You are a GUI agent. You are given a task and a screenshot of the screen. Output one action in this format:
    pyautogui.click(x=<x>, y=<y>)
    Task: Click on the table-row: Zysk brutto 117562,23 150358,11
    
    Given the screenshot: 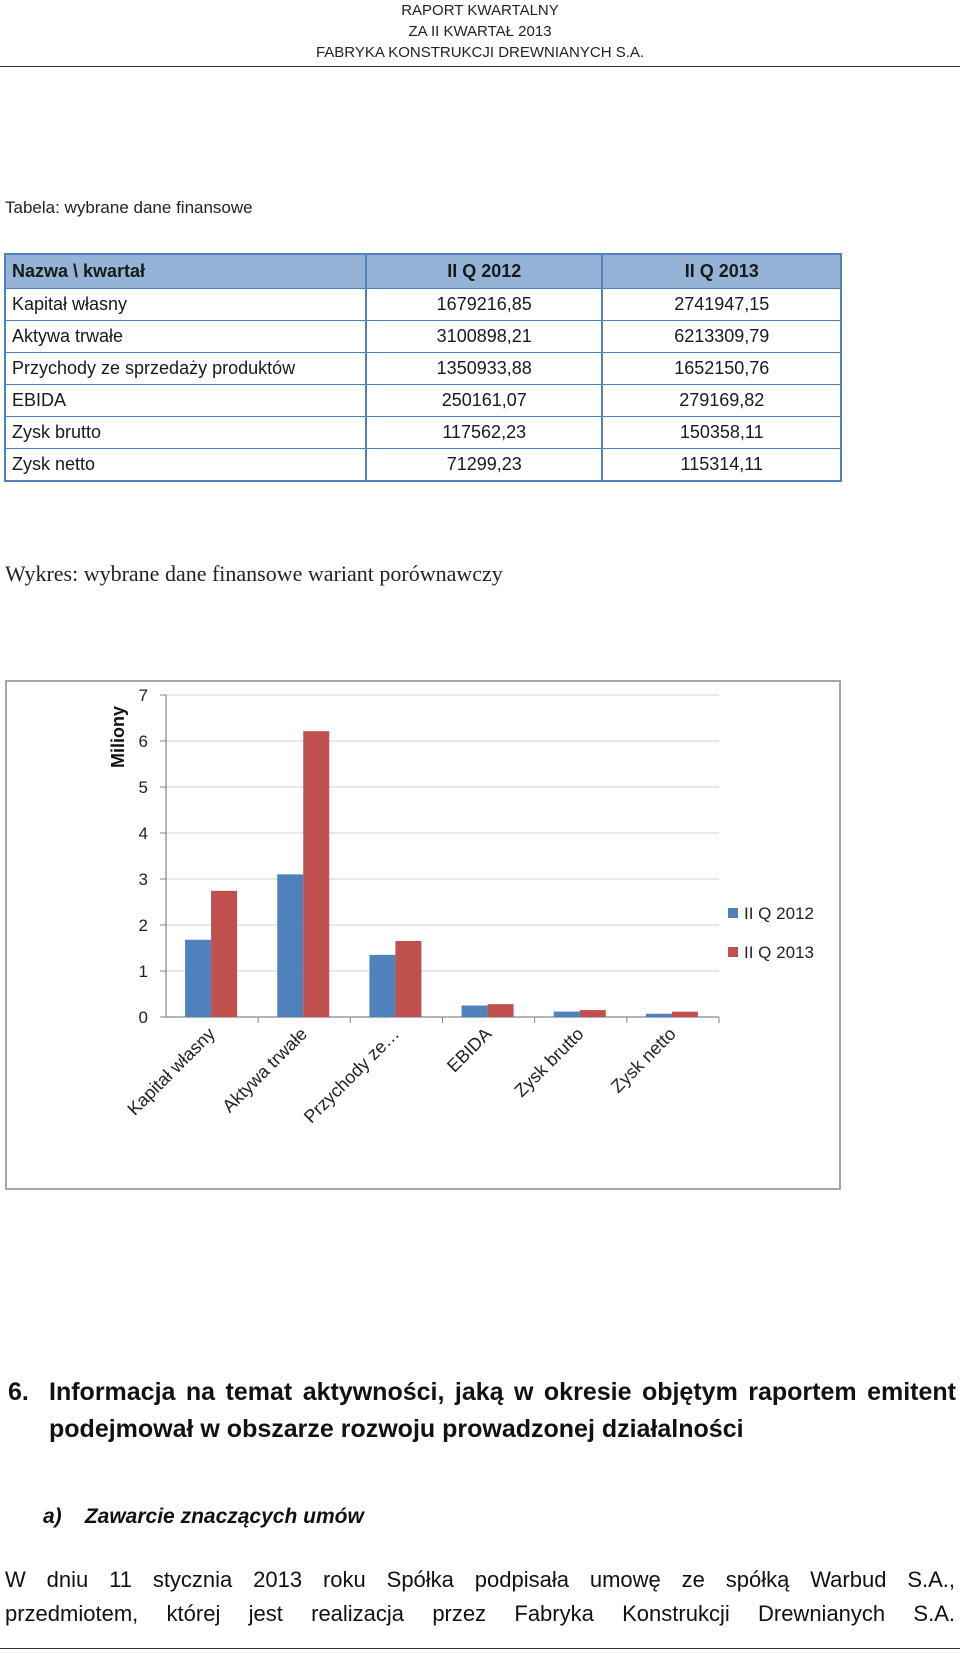 What is the action you would take?
    pyautogui.click(x=423, y=432)
    